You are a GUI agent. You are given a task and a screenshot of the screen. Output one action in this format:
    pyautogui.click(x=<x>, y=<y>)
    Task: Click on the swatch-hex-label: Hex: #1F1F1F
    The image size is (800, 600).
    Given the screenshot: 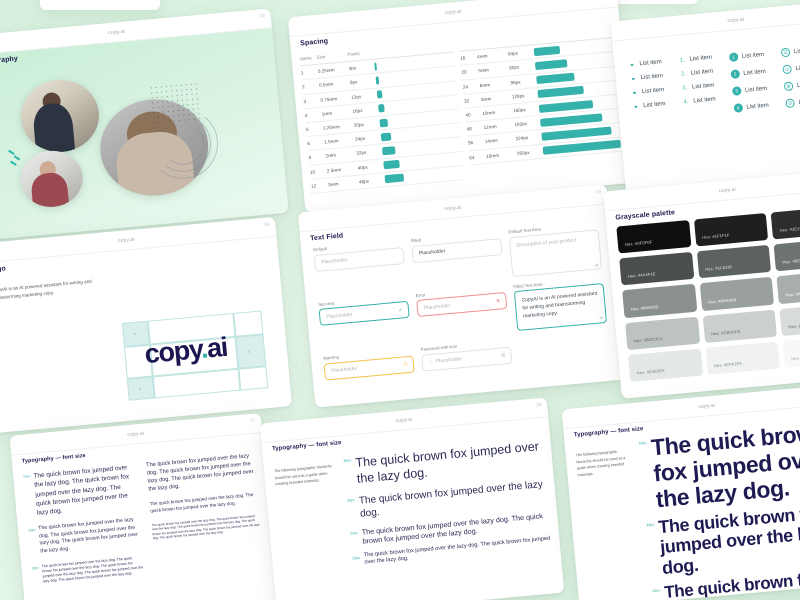 What is the action you would take?
    pyautogui.click(x=716, y=236)
    